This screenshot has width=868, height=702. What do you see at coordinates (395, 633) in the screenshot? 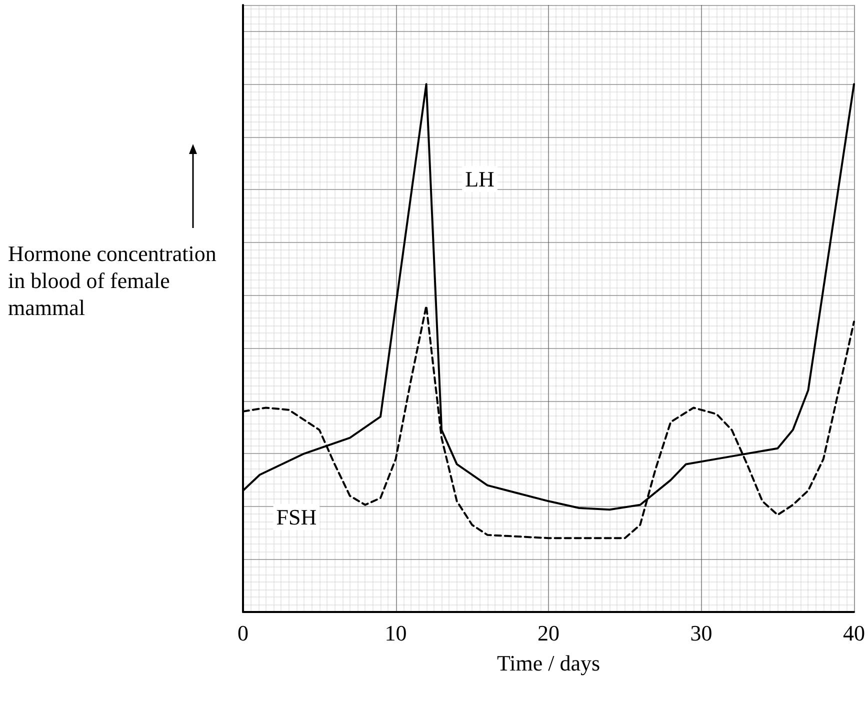
I see `x-tick-label: 10` at bounding box center [395, 633].